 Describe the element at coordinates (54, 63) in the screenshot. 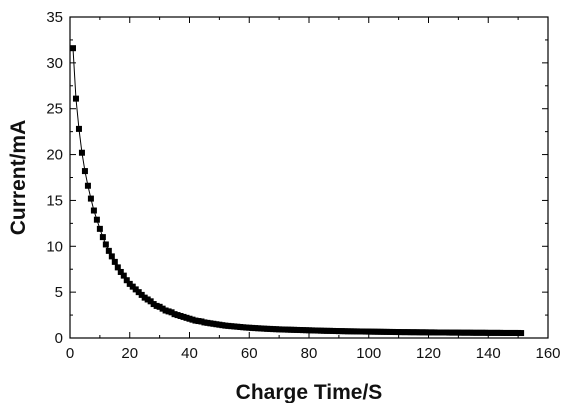

I see `y-tick-label: 30` at that location.